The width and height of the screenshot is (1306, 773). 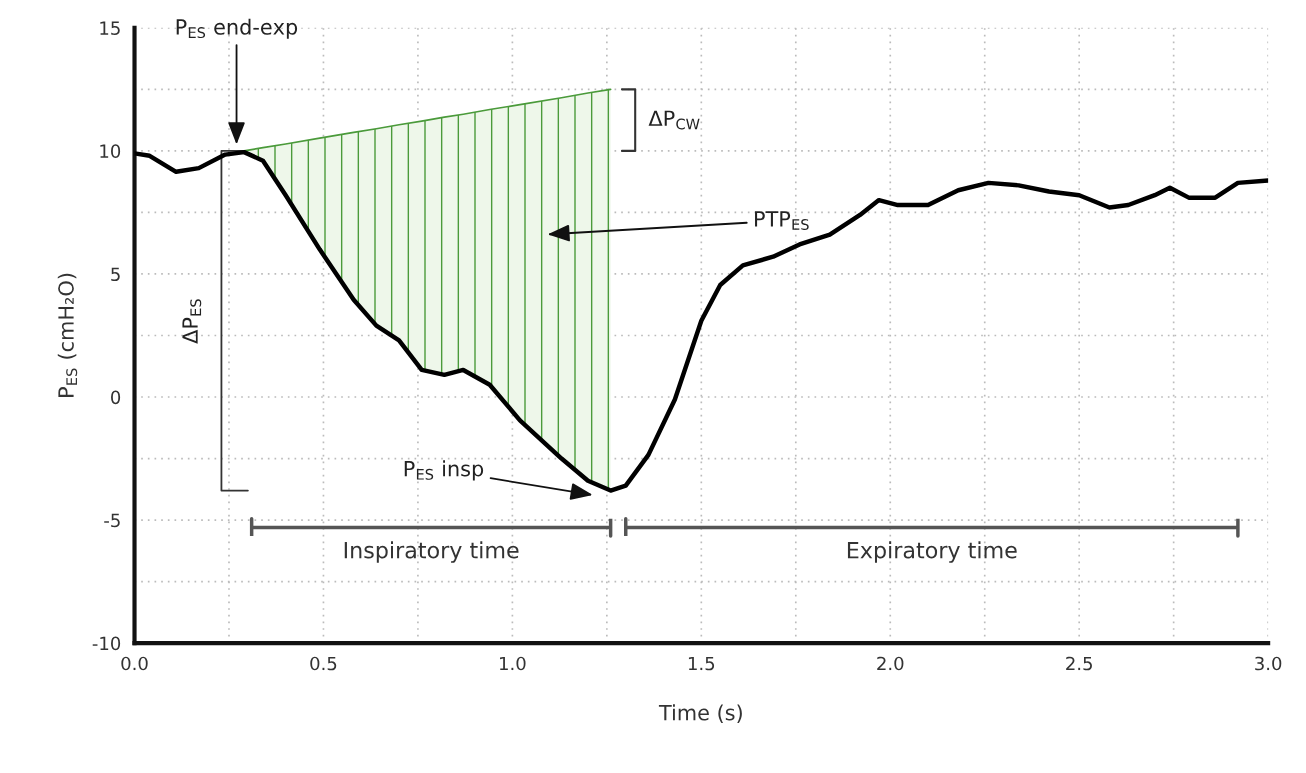 What do you see at coordinates (67, 335) in the screenshot?
I see `y-axis-title: P$_{ES}$ (cmH₂O)` at bounding box center [67, 335].